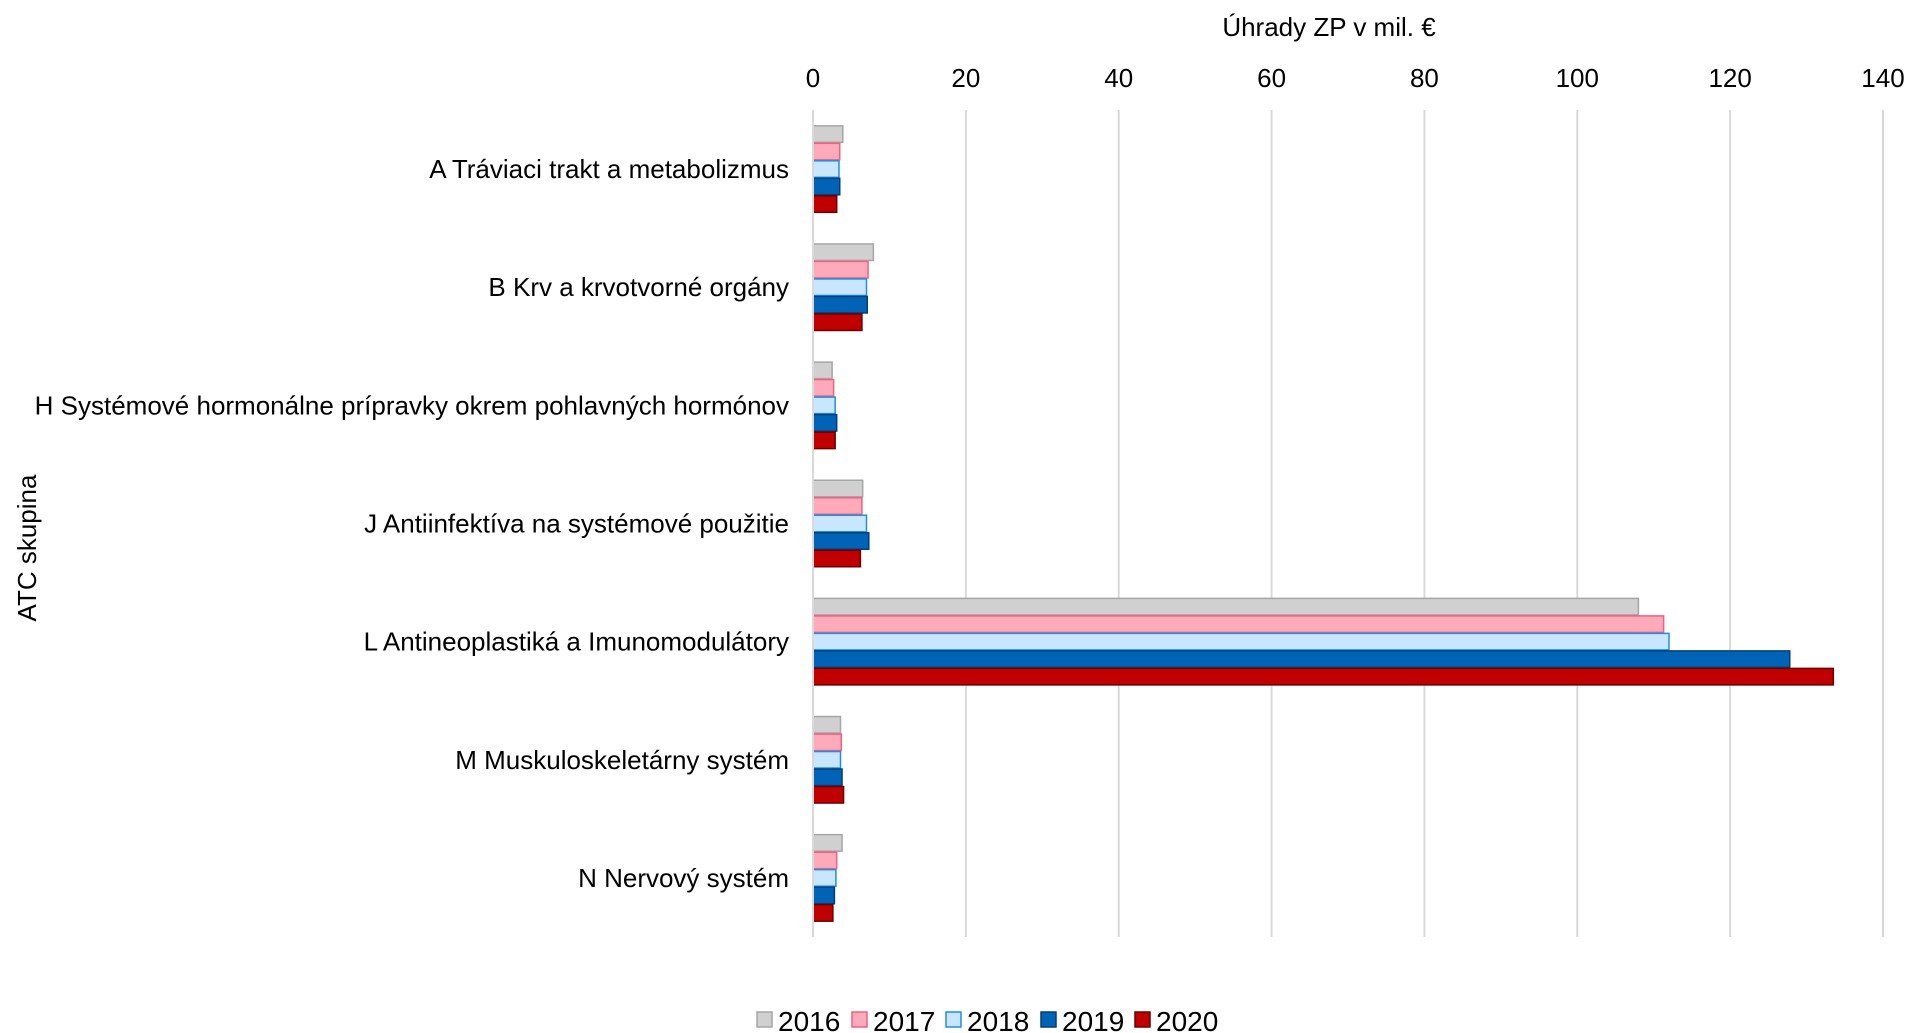 This screenshot has height=1033, width=1908. I want to click on category-label: A Tráviaci trakt a metabolizmus, so click(609, 169).